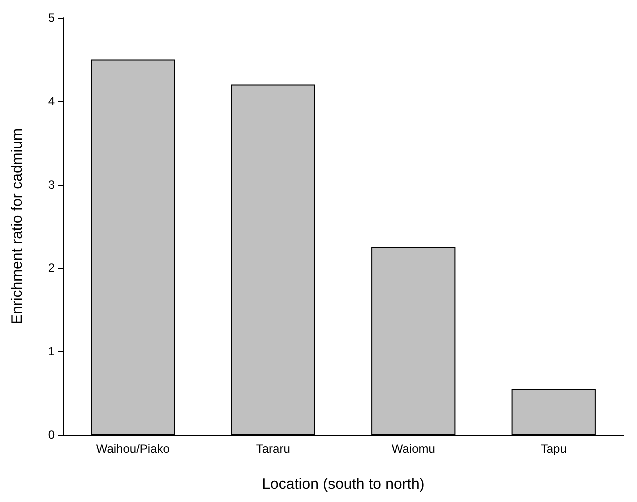  What do you see at coordinates (52, 351) in the screenshot?
I see `y-tick-label: 1` at bounding box center [52, 351].